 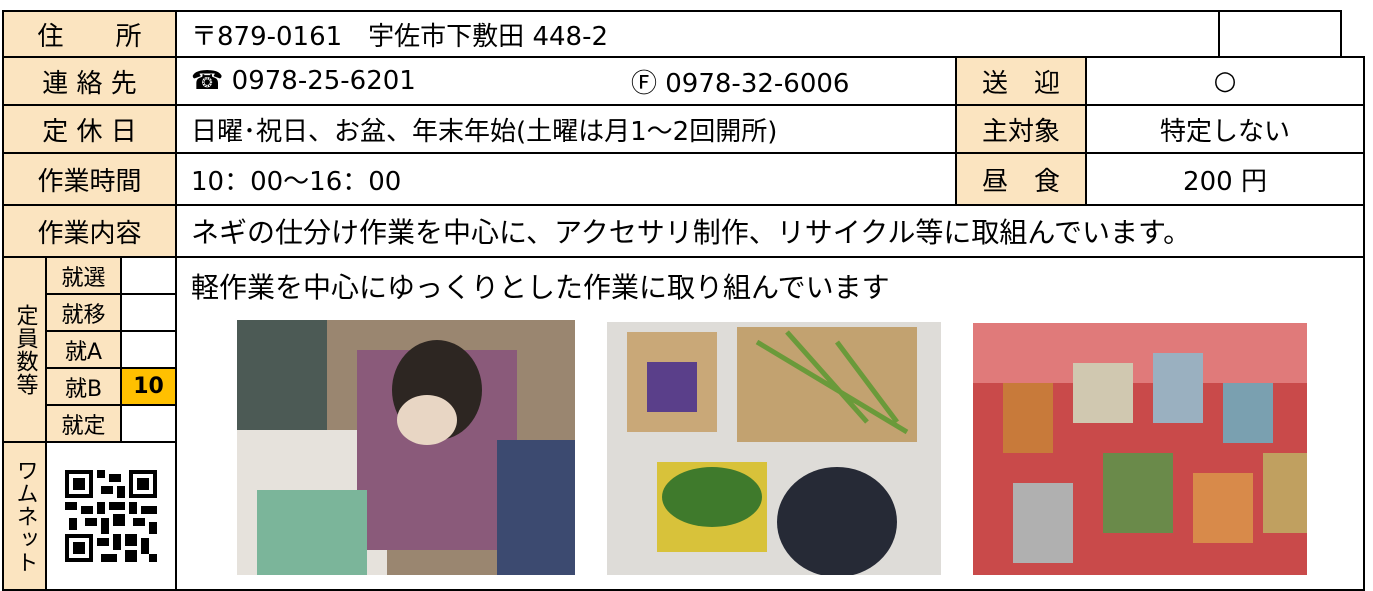 What do you see at coordinates (148, 386) in the screenshot?
I see `capacity-count: 10` at bounding box center [148, 386].